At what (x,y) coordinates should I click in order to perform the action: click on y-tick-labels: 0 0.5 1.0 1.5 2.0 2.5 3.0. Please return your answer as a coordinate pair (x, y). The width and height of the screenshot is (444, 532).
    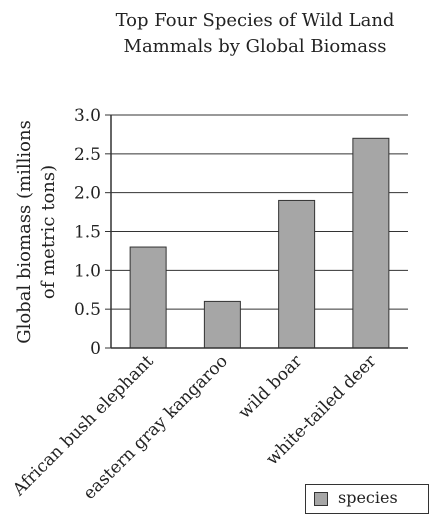
    Looking at the image, I should click on (92, 232).